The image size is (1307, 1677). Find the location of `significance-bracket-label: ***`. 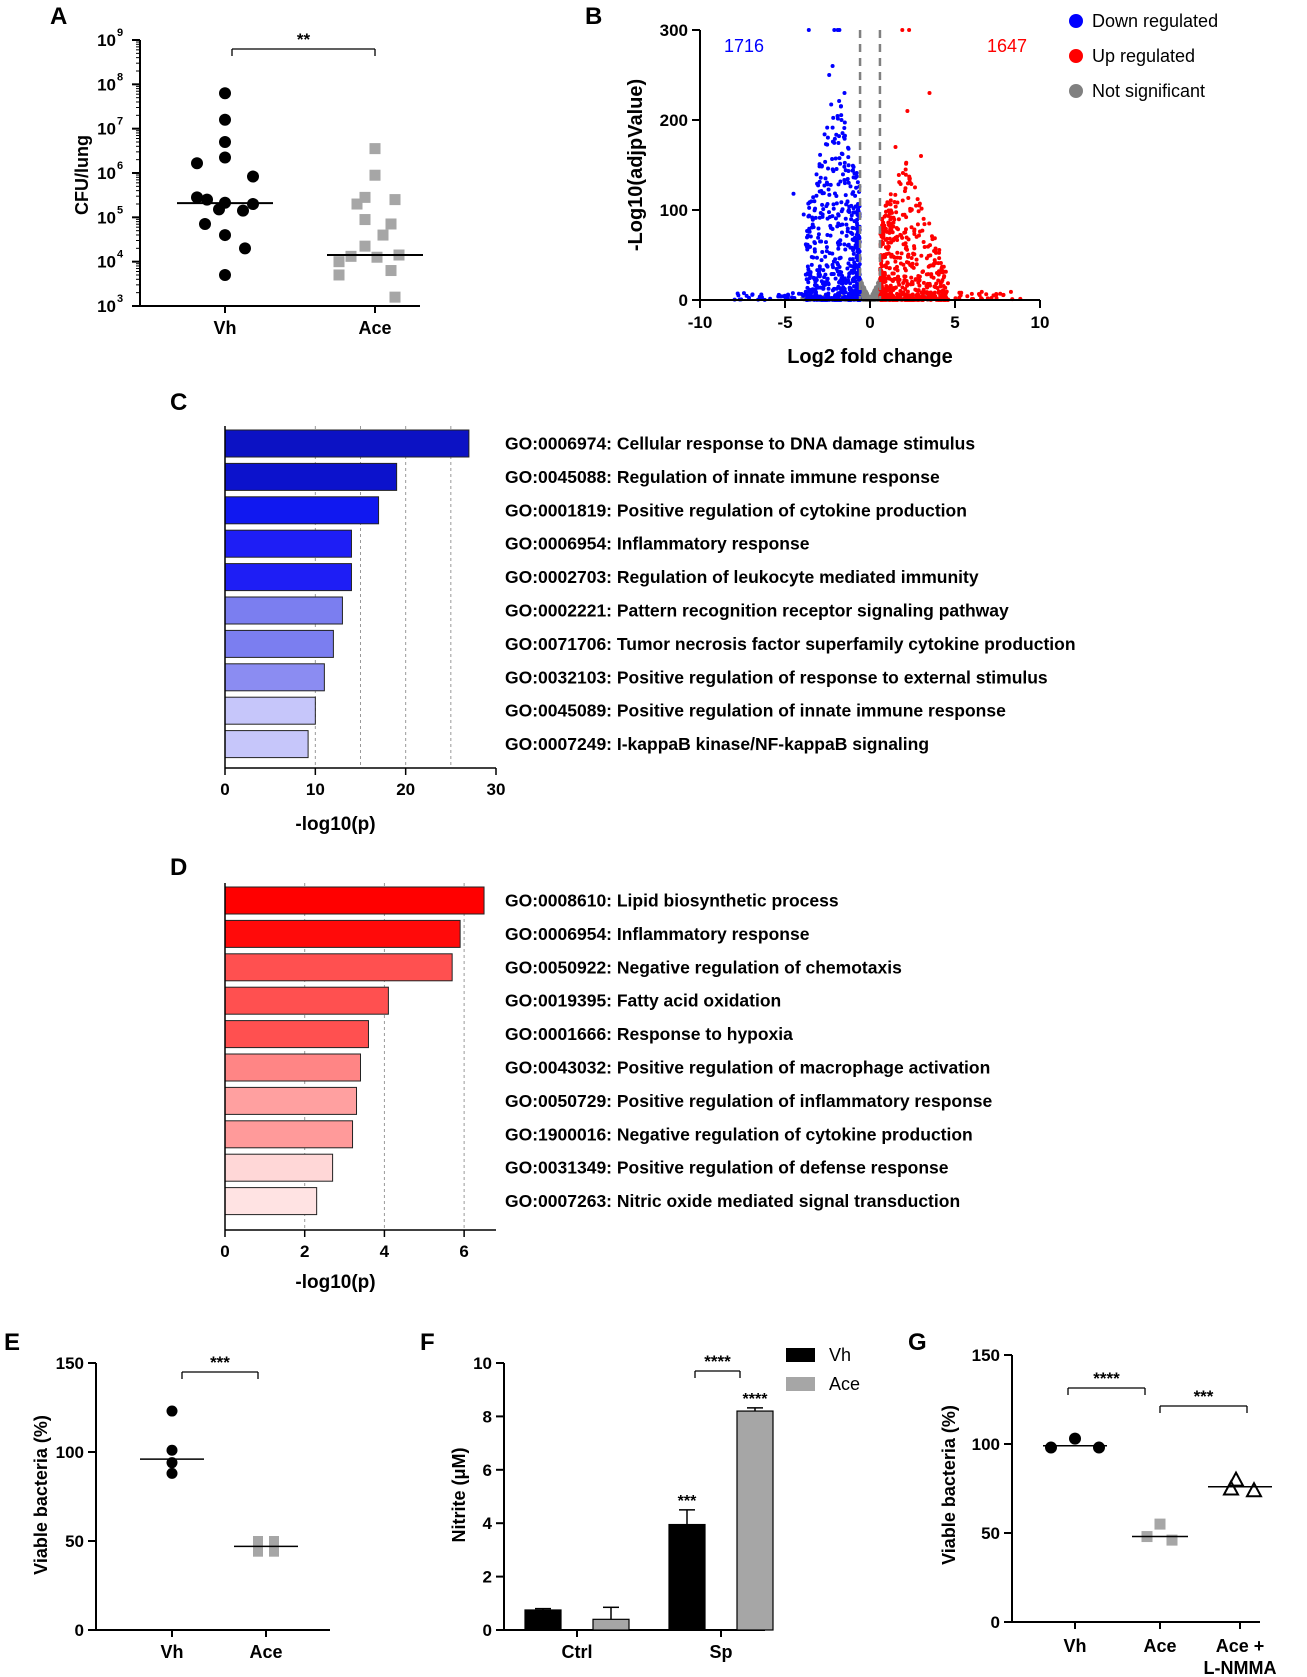

significance-bracket-label: *** is located at coordinates (220, 1362).